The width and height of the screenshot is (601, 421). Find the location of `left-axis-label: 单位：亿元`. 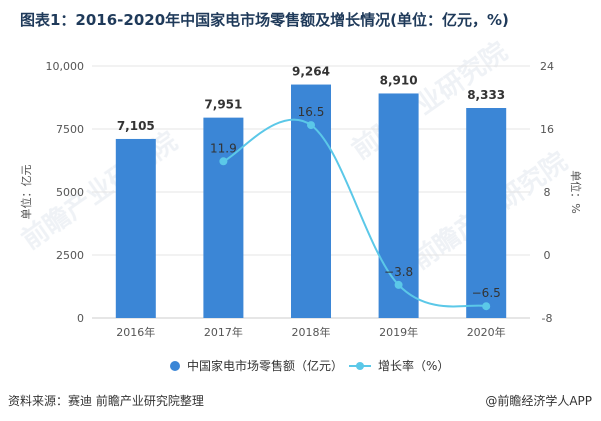

left-axis-label: 单位：亿元 is located at coordinates (26, 192).